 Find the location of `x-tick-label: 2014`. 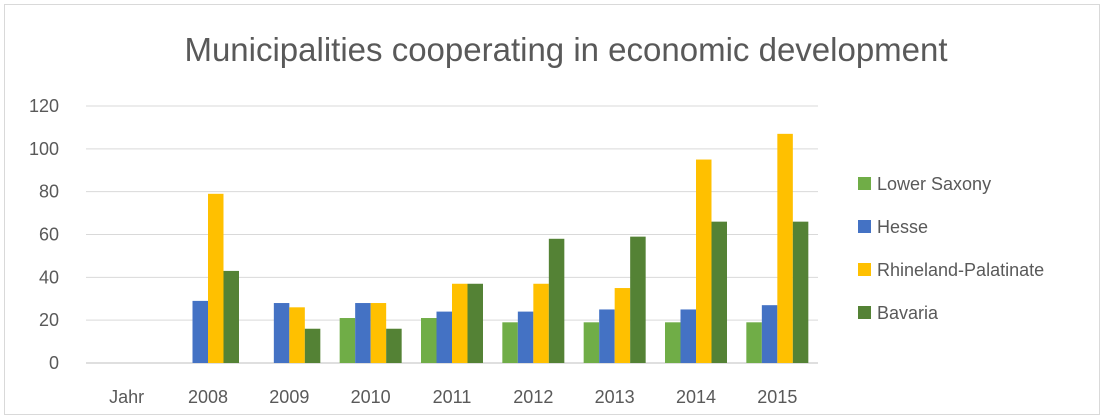

x-tick-label: 2014 is located at coordinates (696, 397).